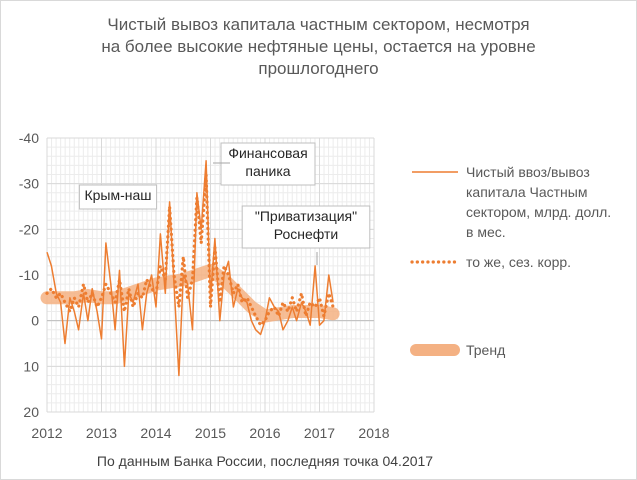 The height and width of the screenshot is (480, 637). Describe the element at coordinates (101, 433) in the screenshot. I see `x-tick-label: 2013` at that location.